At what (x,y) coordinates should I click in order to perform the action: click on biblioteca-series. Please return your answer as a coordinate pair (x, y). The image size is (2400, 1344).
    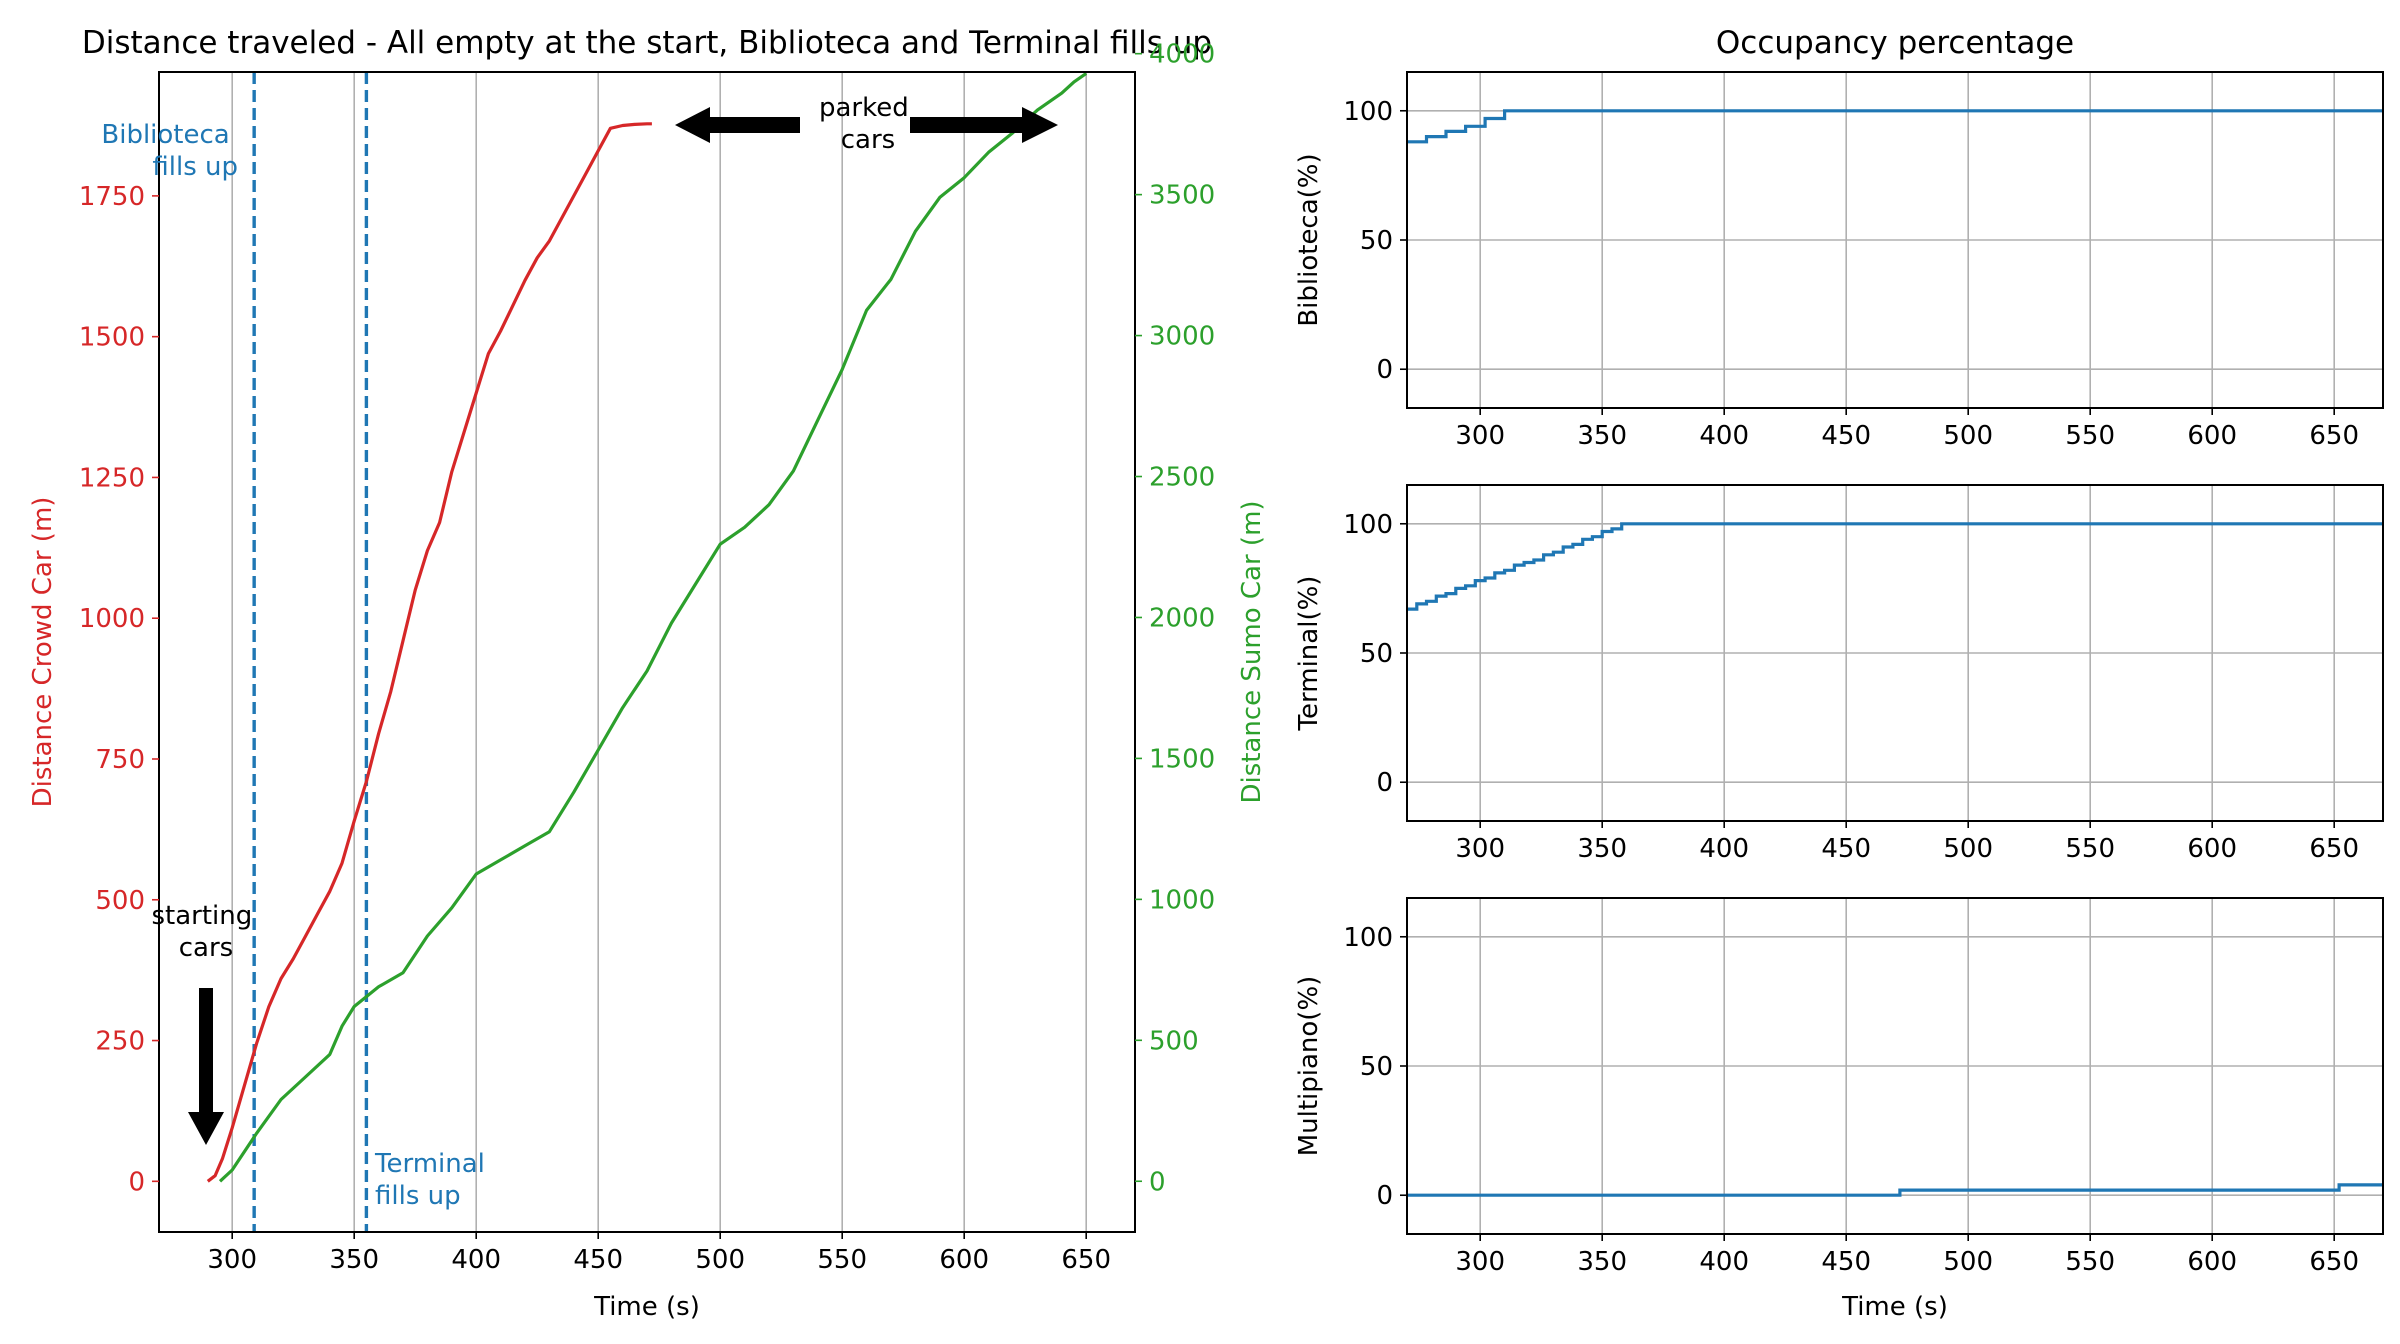
    Looking at the image, I should click on (1895, 126).